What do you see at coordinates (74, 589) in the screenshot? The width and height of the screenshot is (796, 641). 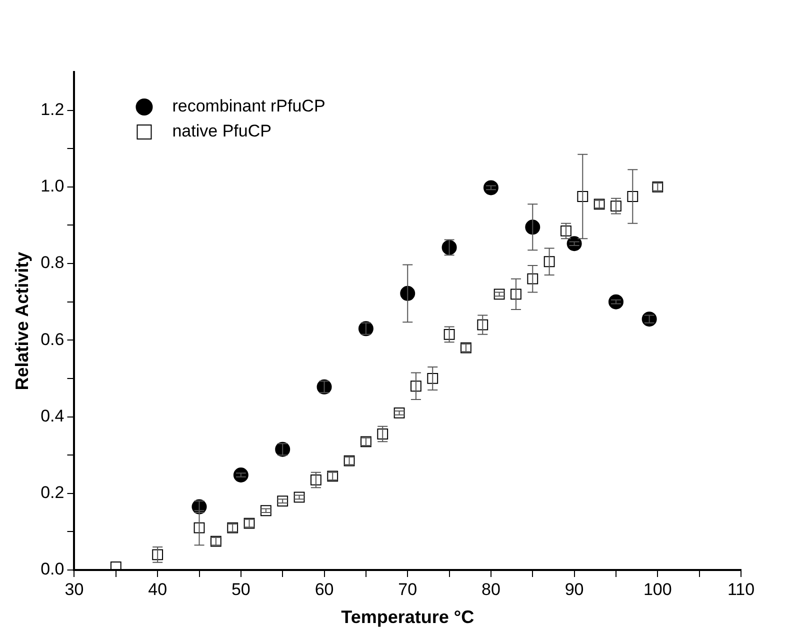 I see `x-tick-label: 30` at bounding box center [74, 589].